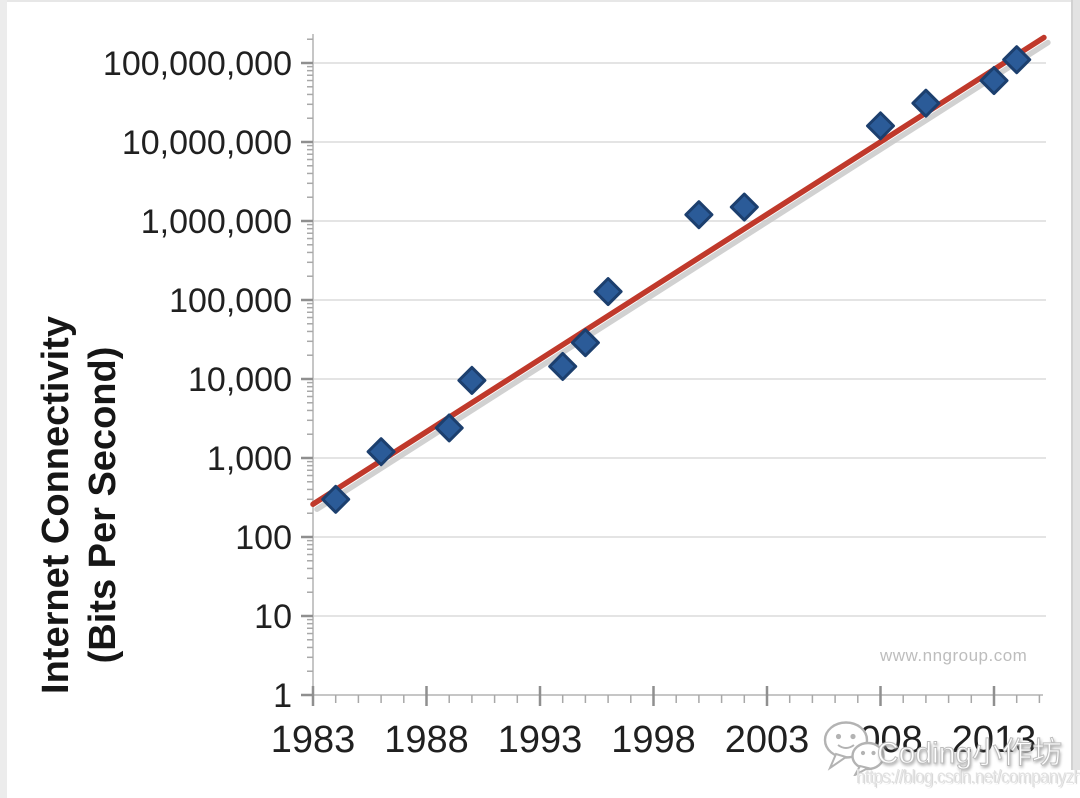  What do you see at coordinates (954, 655) in the screenshot?
I see `nngroup-watermark: www.nngroup.com` at bounding box center [954, 655].